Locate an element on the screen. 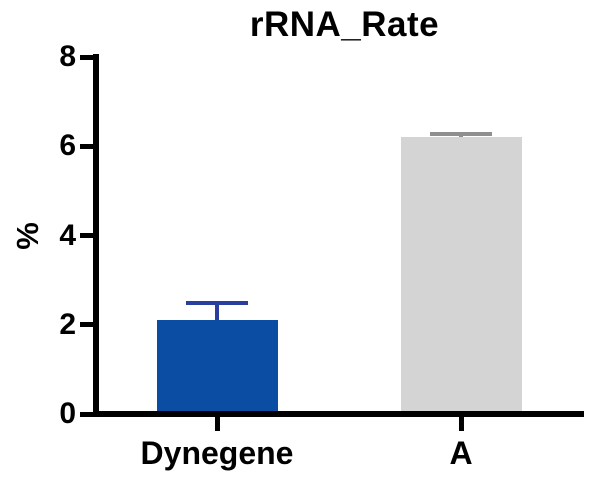 Image resolution: width=600 pixels, height=482 pixels. y-tick-label: 8 is located at coordinates (67, 56).